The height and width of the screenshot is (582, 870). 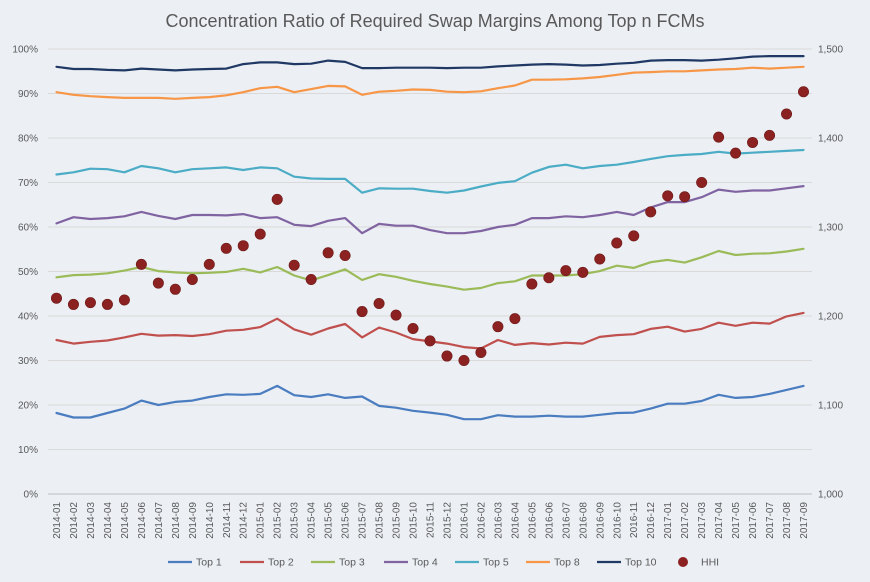 What do you see at coordinates (641, 563) in the screenshot?
I see `legend-label-top-10: Top 10` at bounding box center [641, 563].